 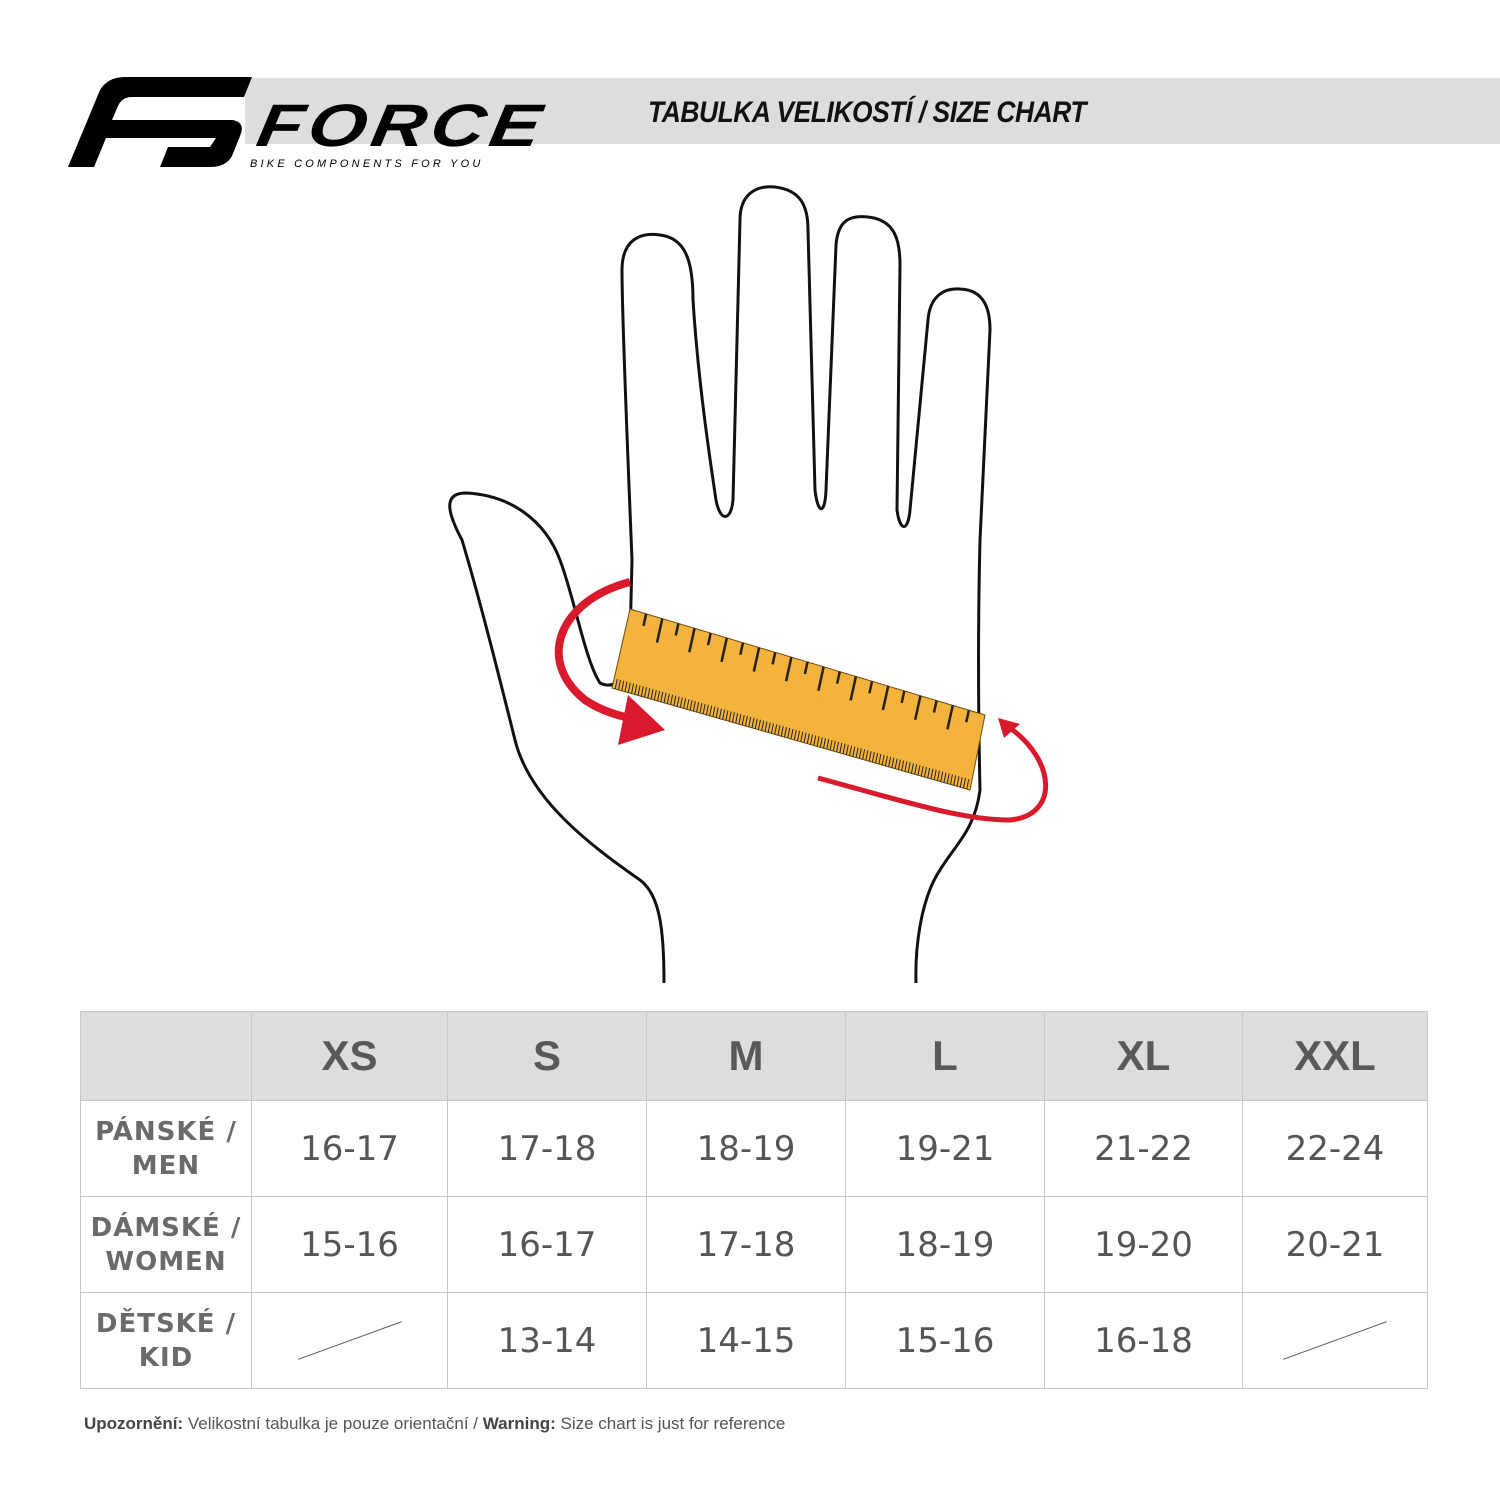 What do you see at coordinates (1335, 1148) in the screenshot?
I see `cell: 22-24` at bounding box center [1335, 1148].